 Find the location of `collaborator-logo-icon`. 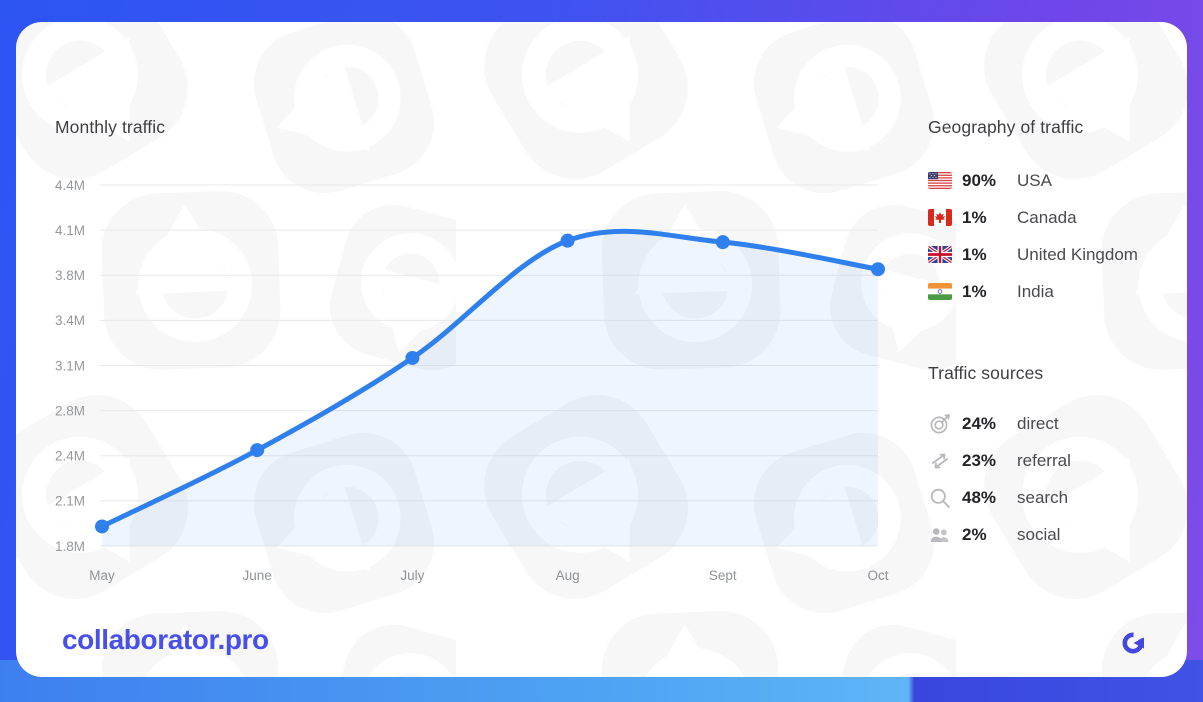

collaborator-logo-icon is located at coordinates (1133, 643).